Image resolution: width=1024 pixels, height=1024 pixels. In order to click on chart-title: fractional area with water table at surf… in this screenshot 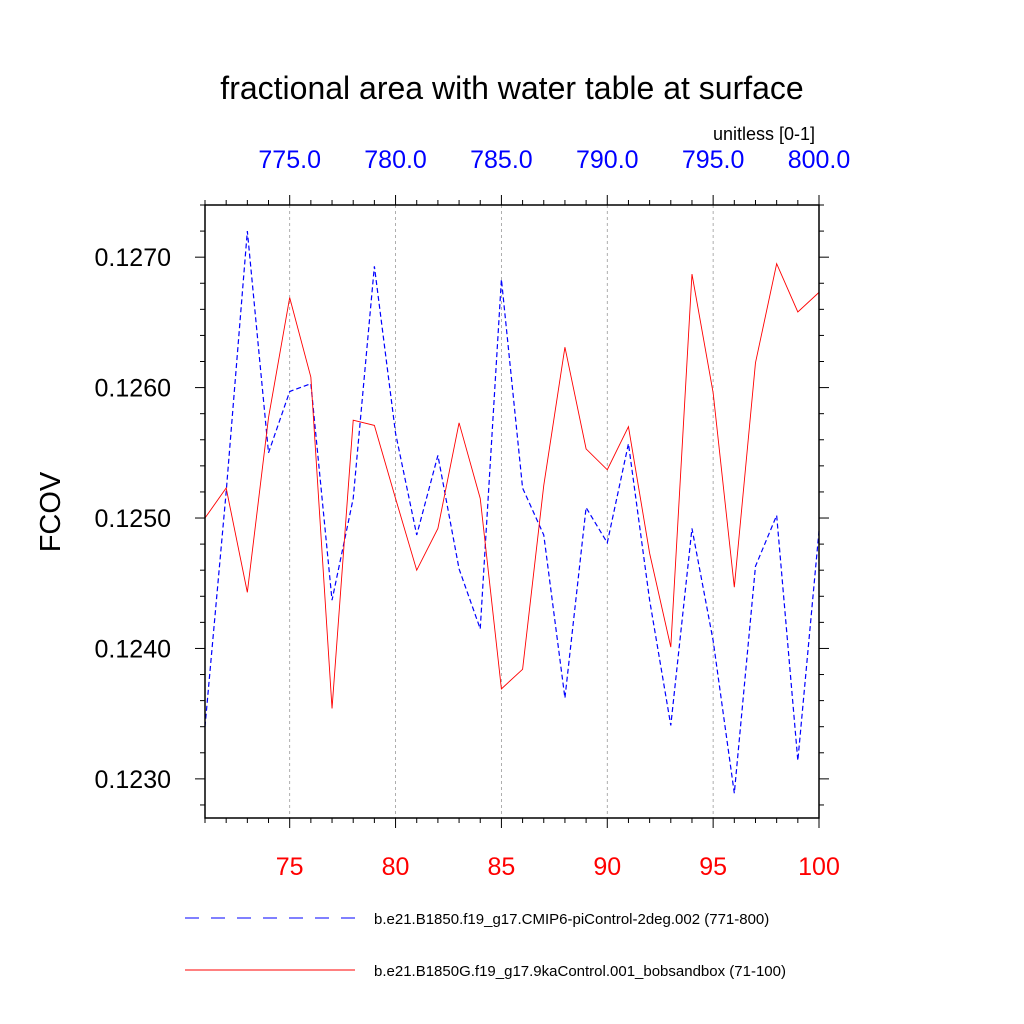, I will do `click(511, 88)`.